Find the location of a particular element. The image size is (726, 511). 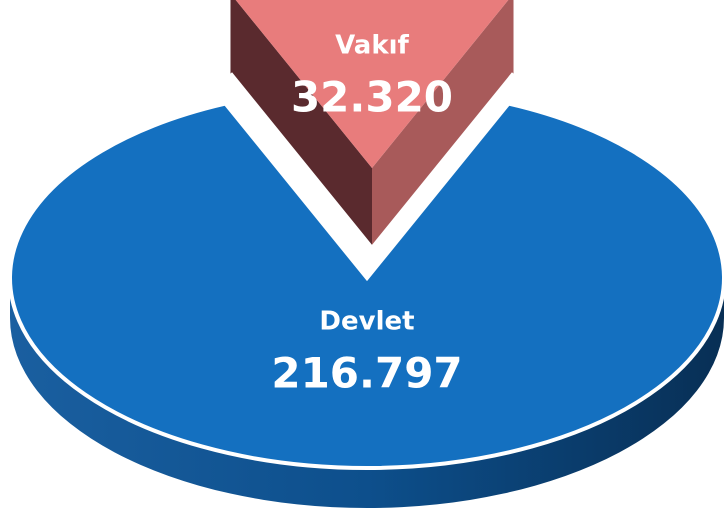

value-label: 216.797 is located at coordinates (366, 373).